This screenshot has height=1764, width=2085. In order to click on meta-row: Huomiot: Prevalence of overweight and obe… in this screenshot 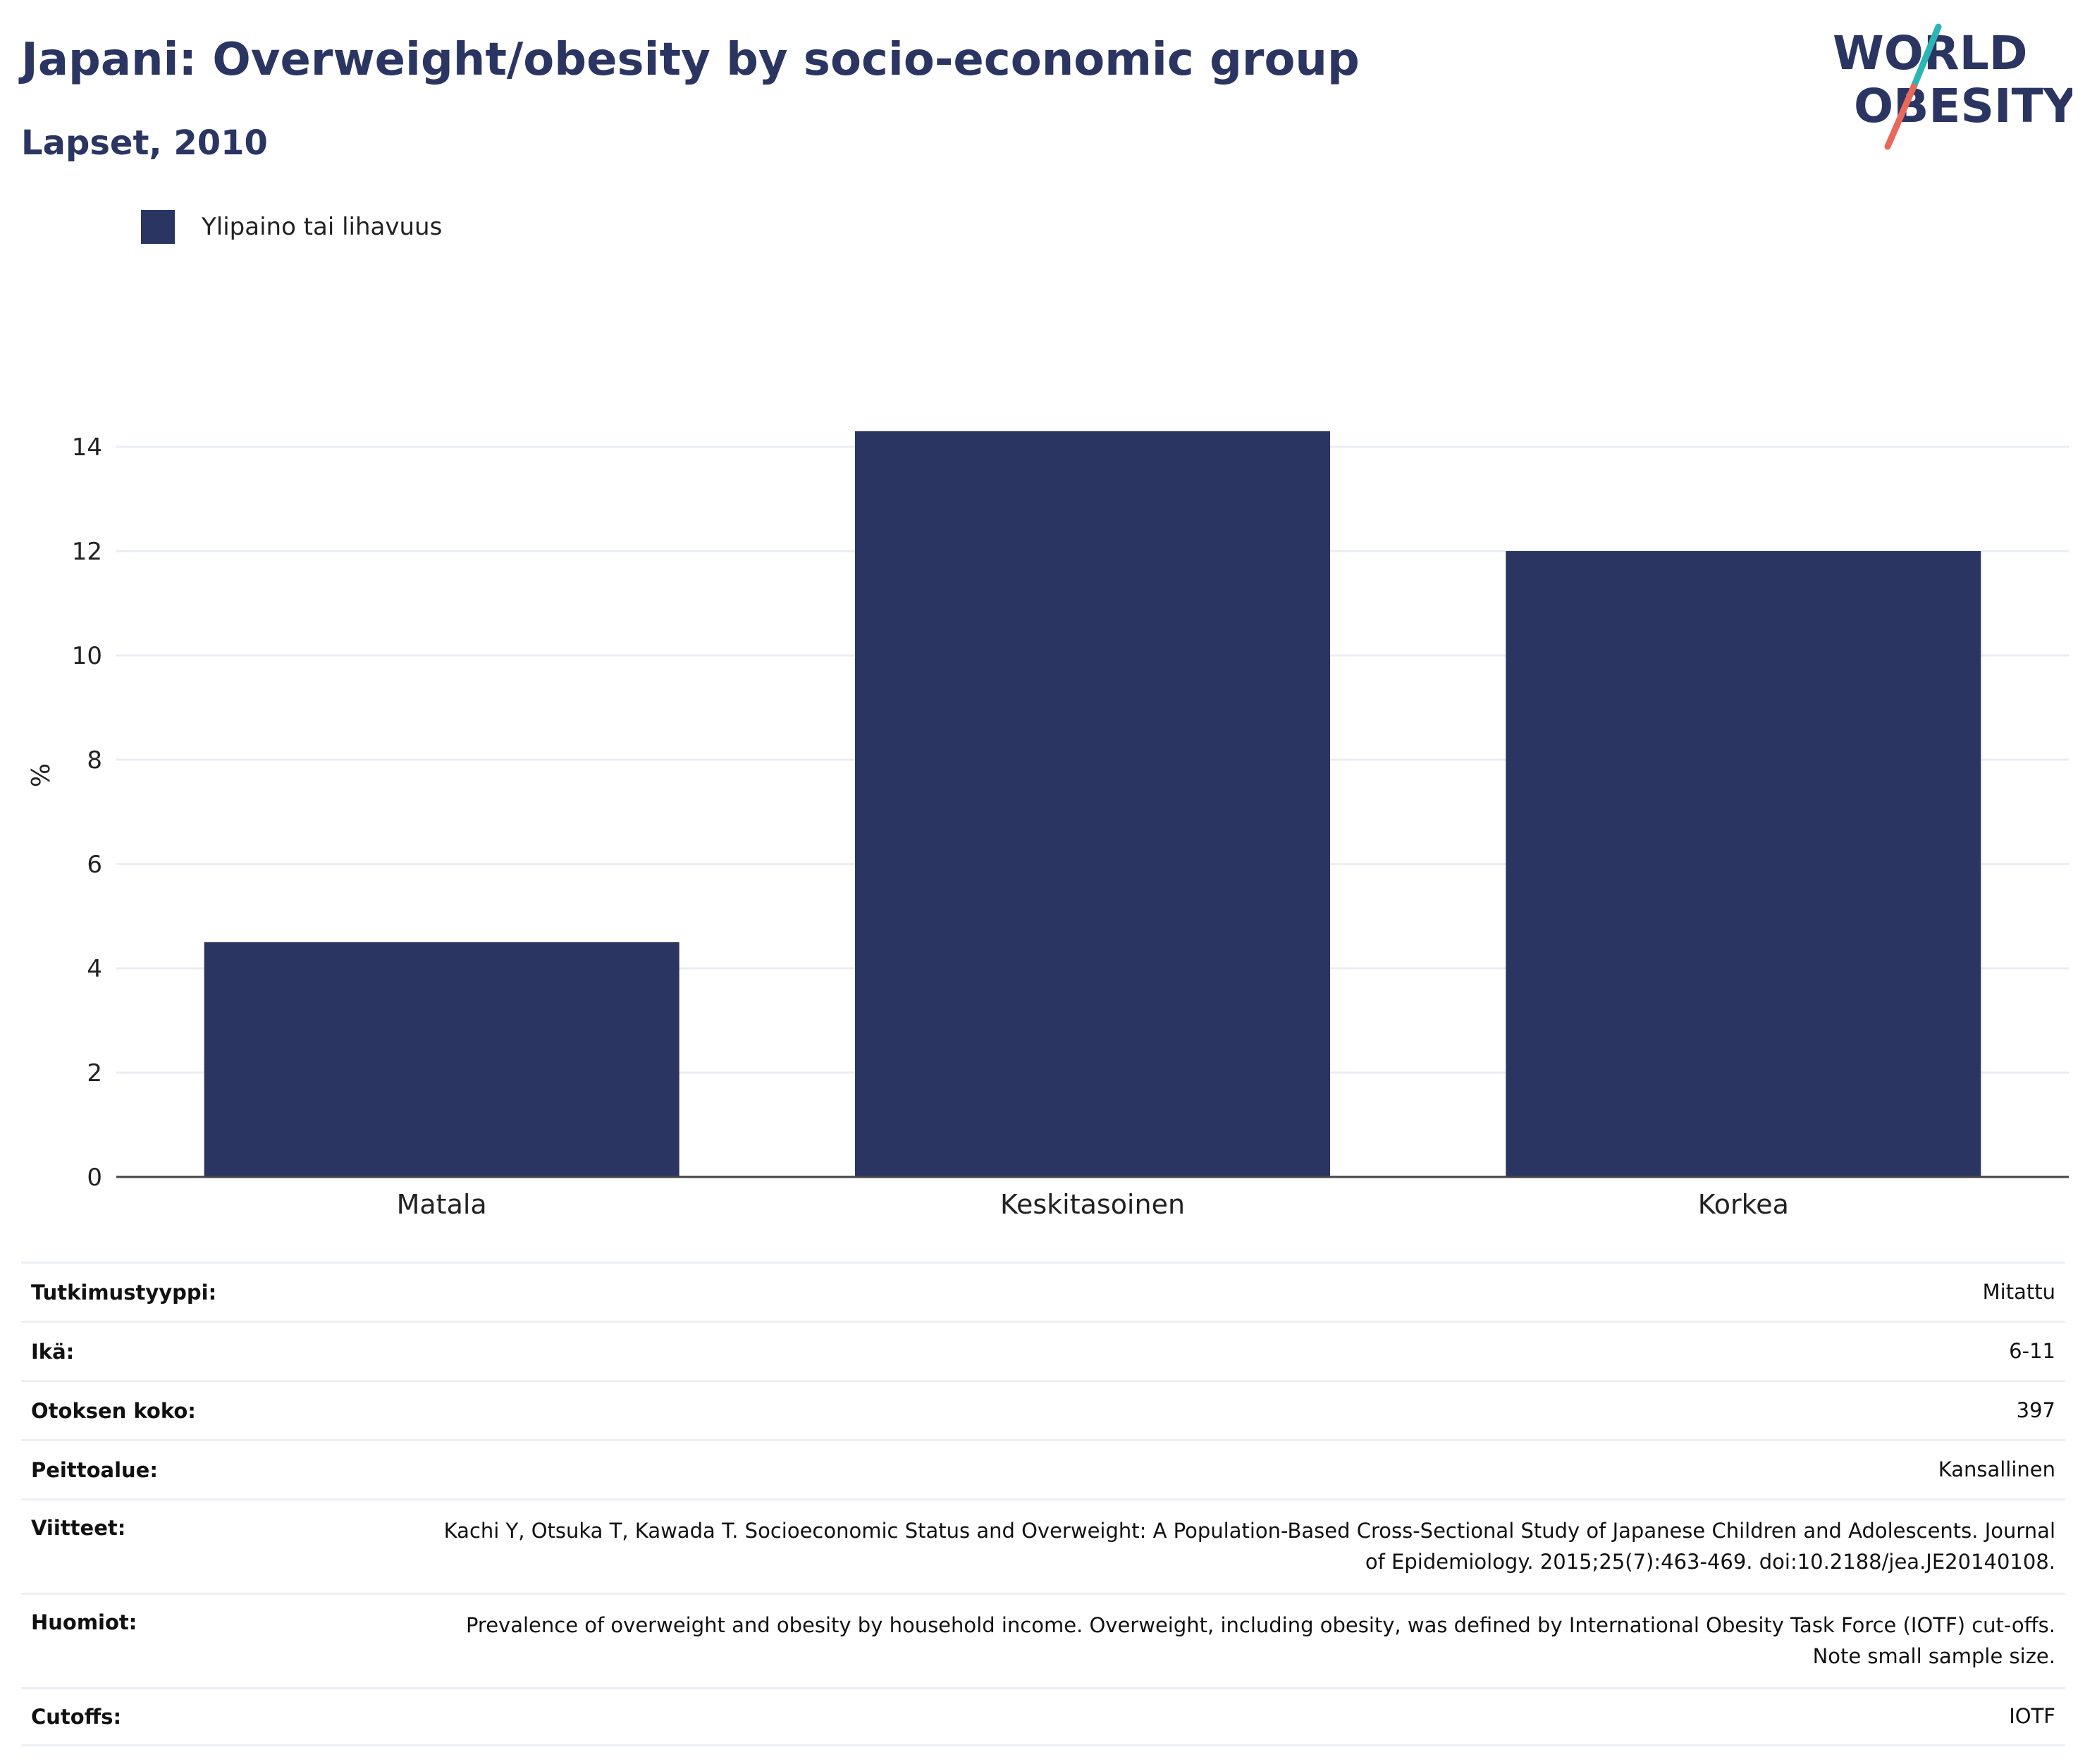, I will do `click(1043, 1640)`.